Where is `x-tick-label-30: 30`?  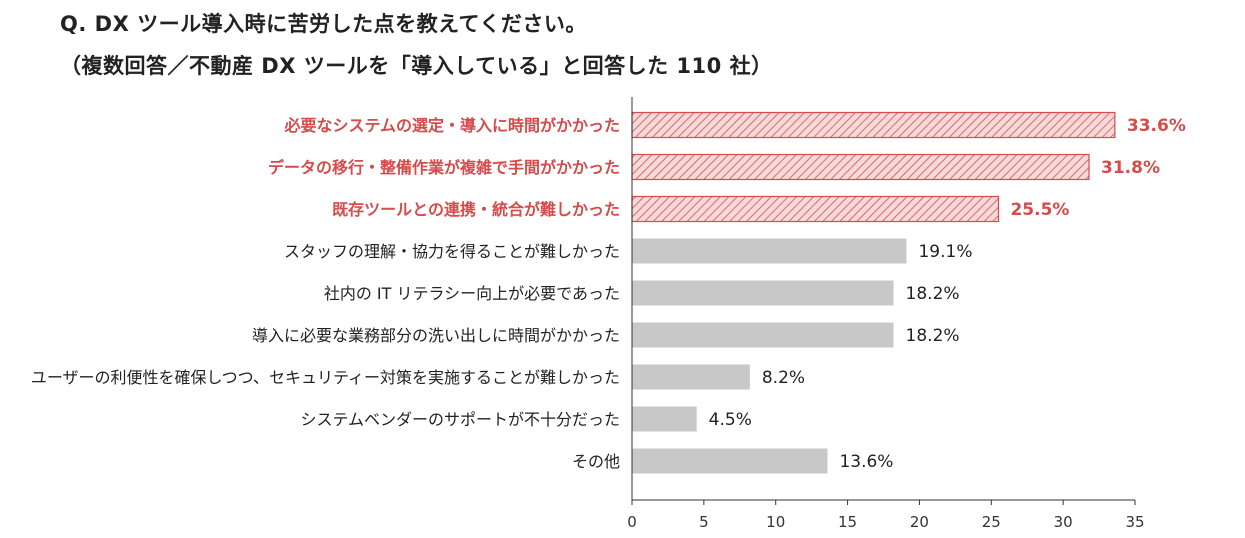 x-tick-label-30: 30 is located at coordinates (1063, 522).